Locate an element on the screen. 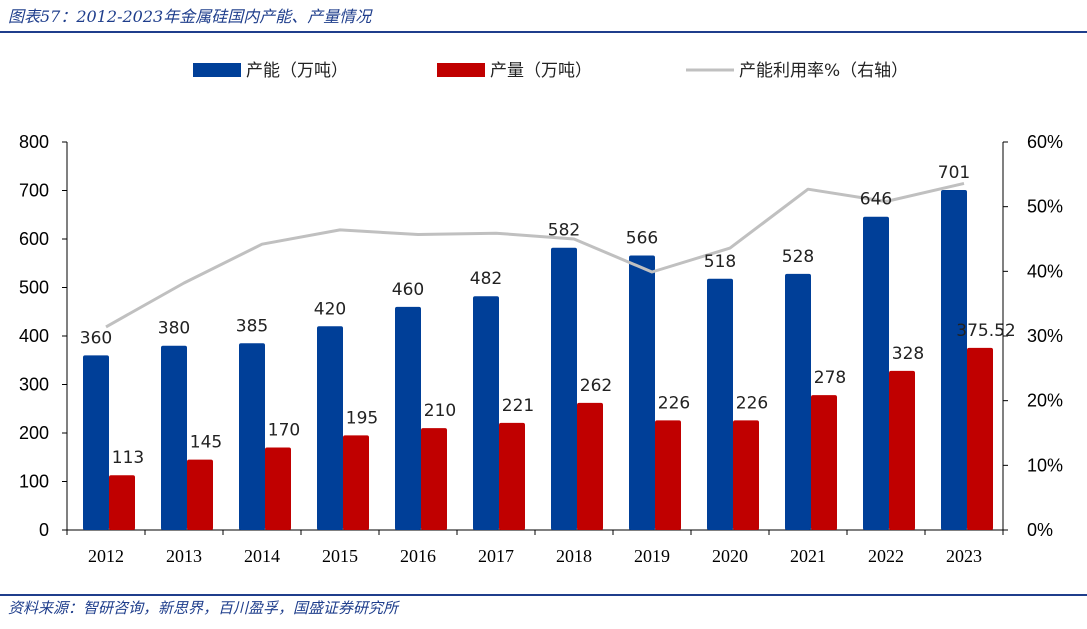 This screenshot has width=1087, height=629. output-value-label: 113 is located at coordinates (128, 458).